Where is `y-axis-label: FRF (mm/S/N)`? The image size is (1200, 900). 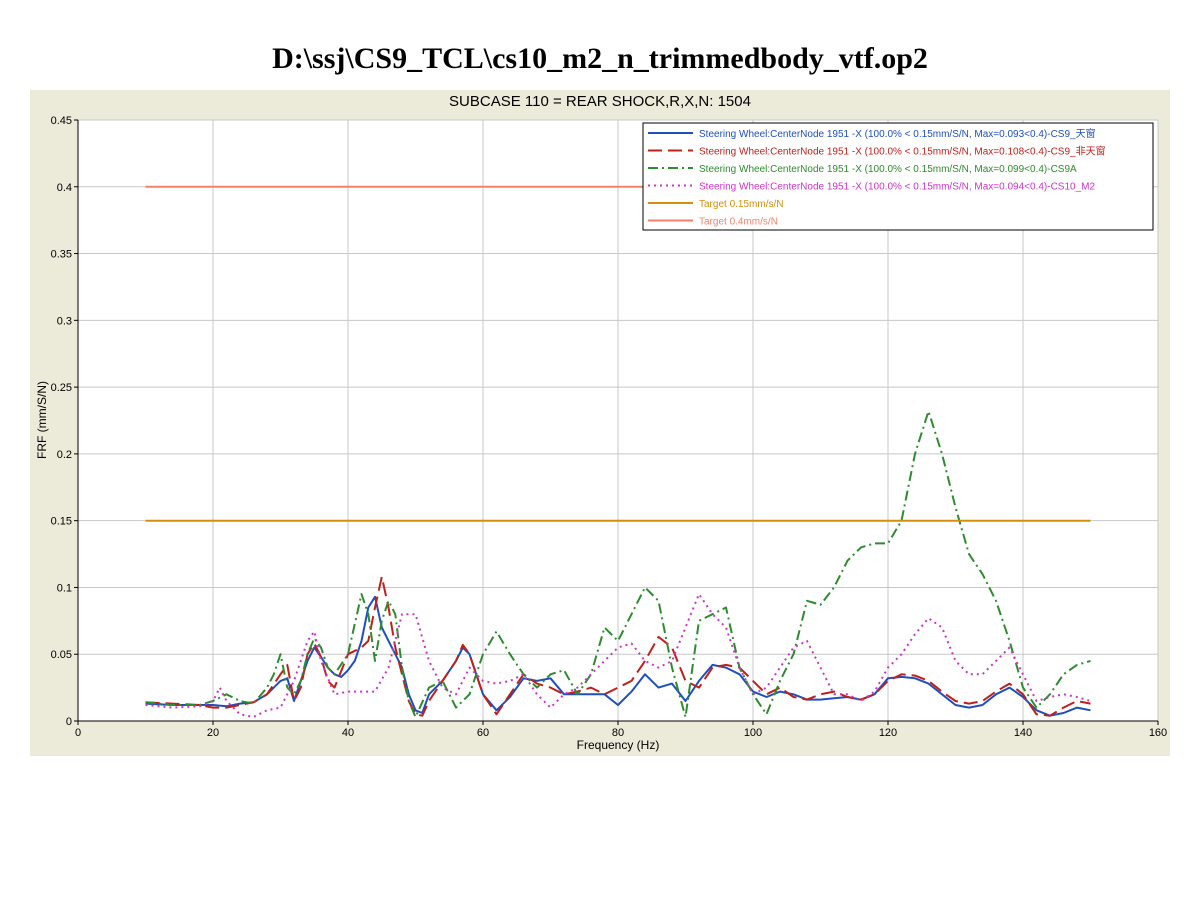 y-axis-label: FRF (mm/S/N) is located at coordinates (42, 420).